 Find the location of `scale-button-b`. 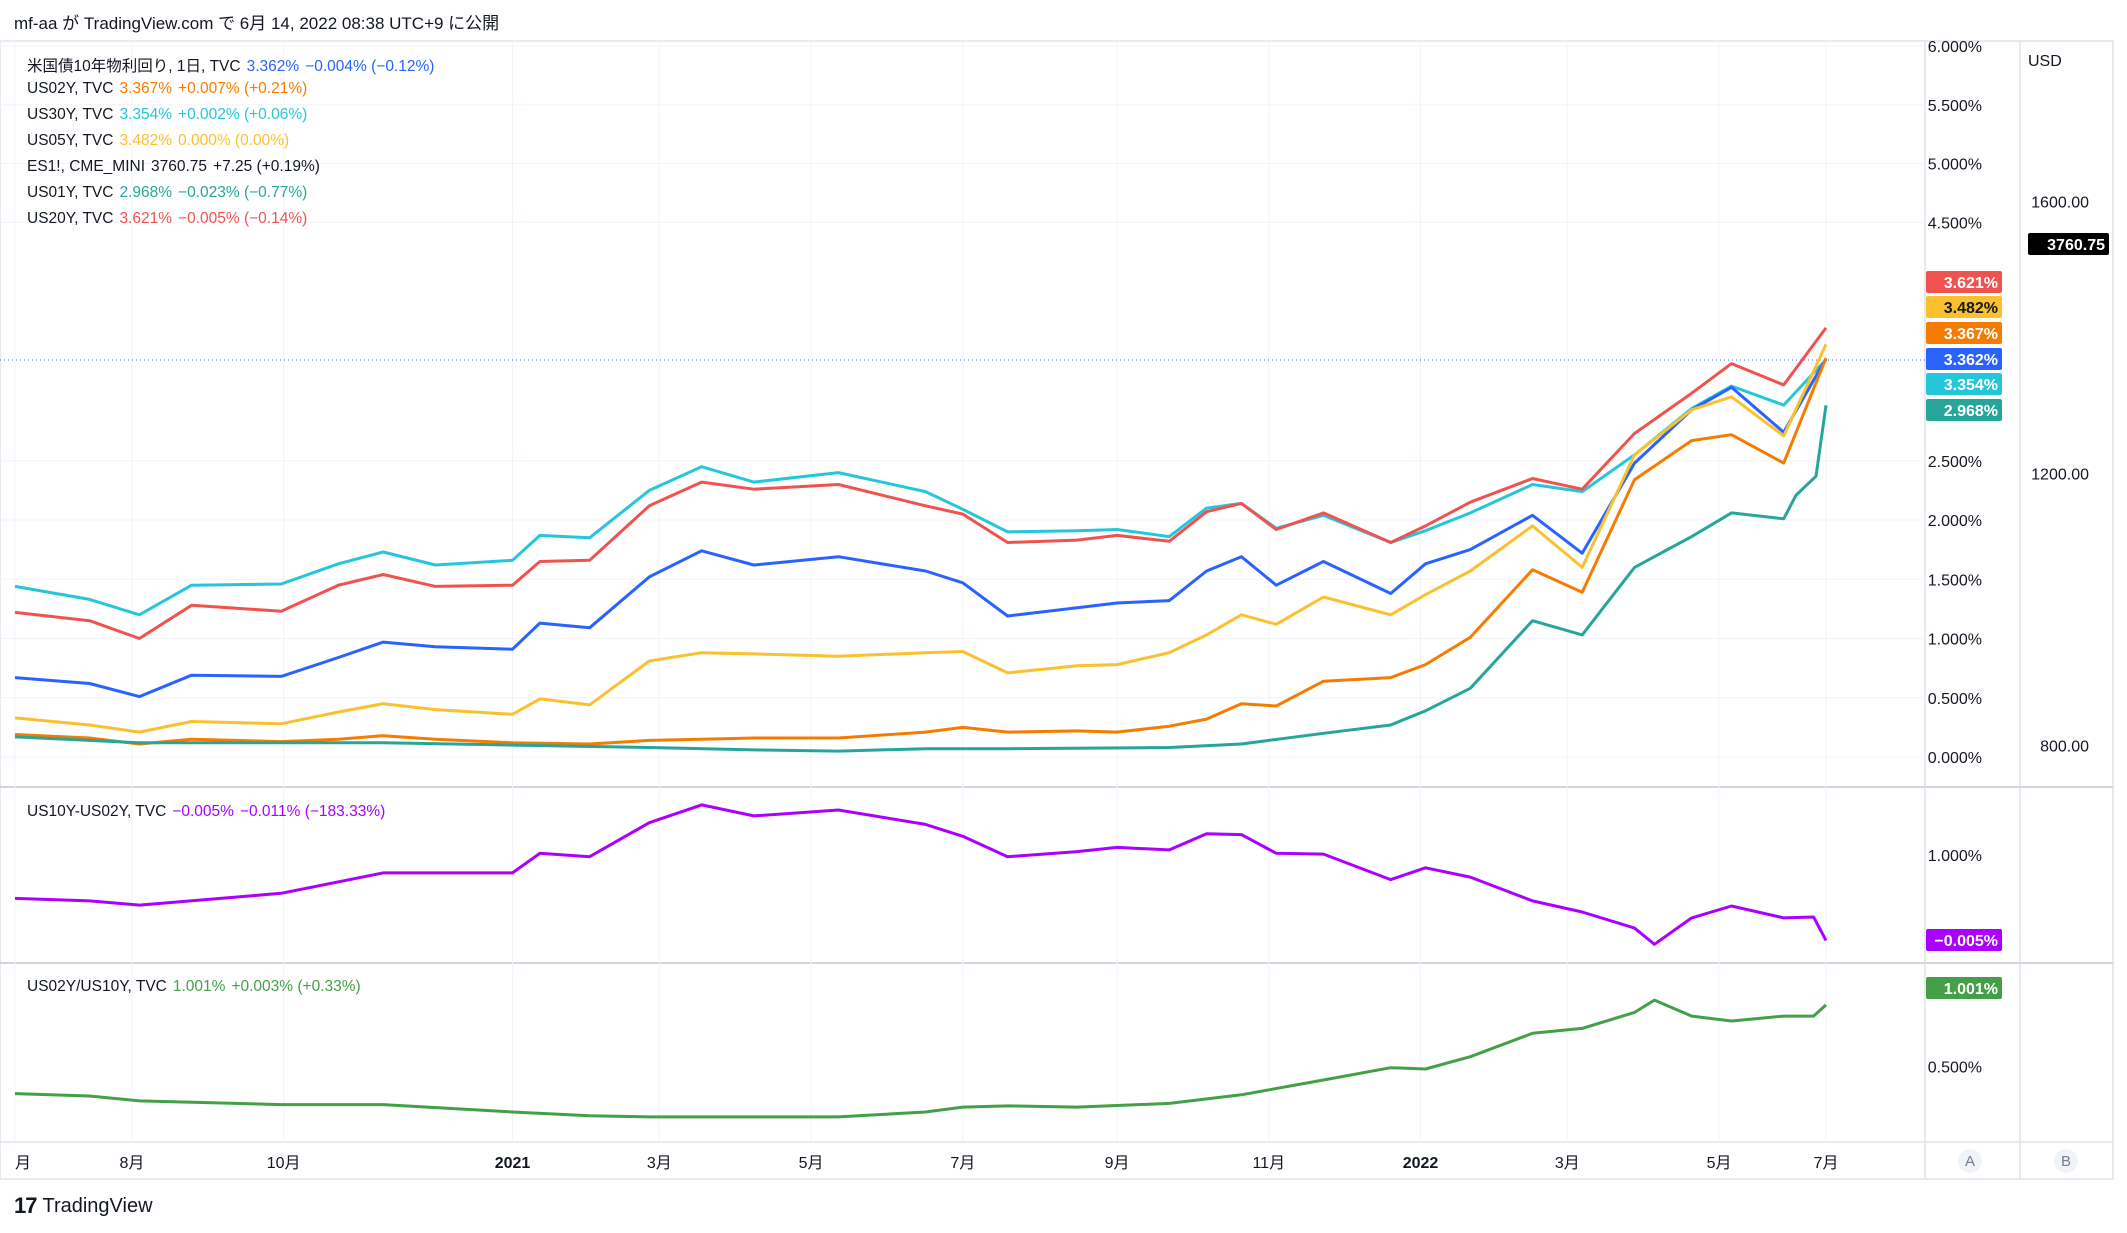

scale-button-b is located at coordinates (2066, 1161).